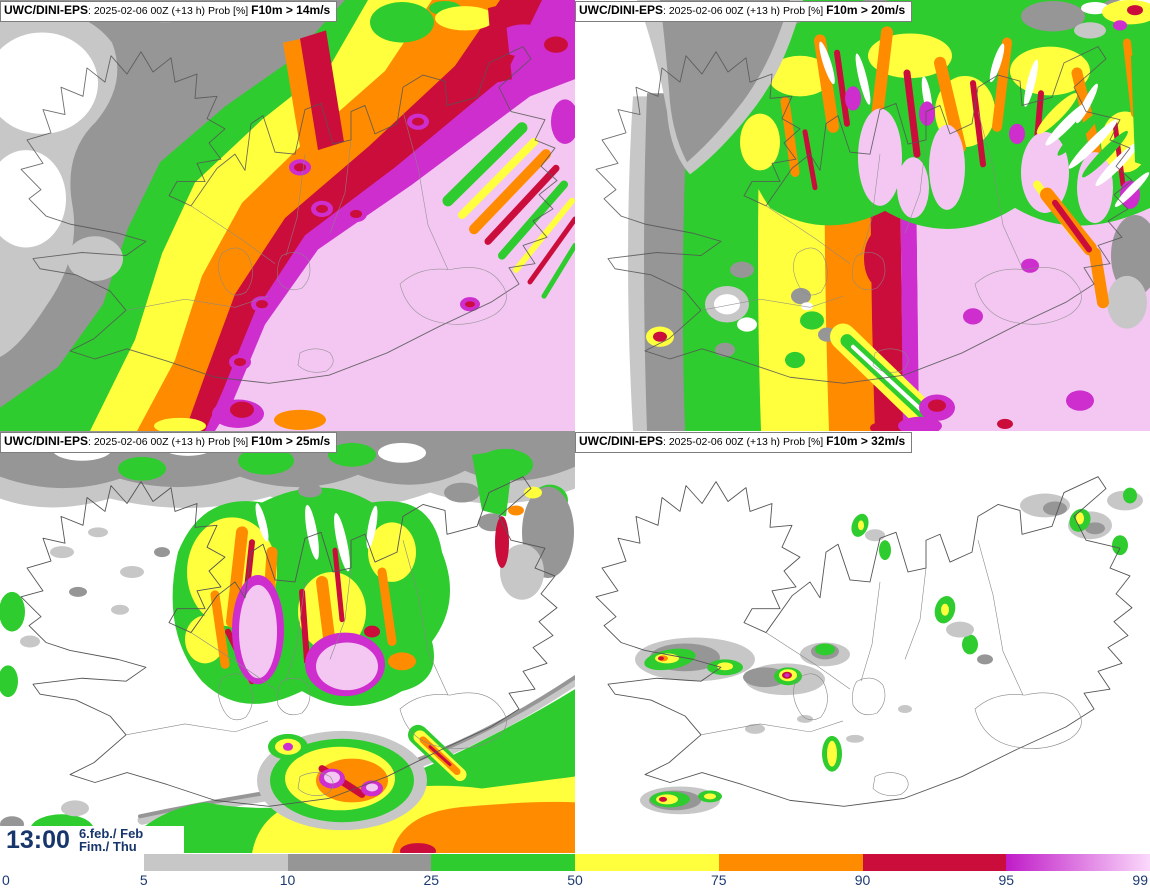  Describe the element at coordinates (291, 10) in the screenshot. I see `threshold-label: F10m > 14m/s` at that location.